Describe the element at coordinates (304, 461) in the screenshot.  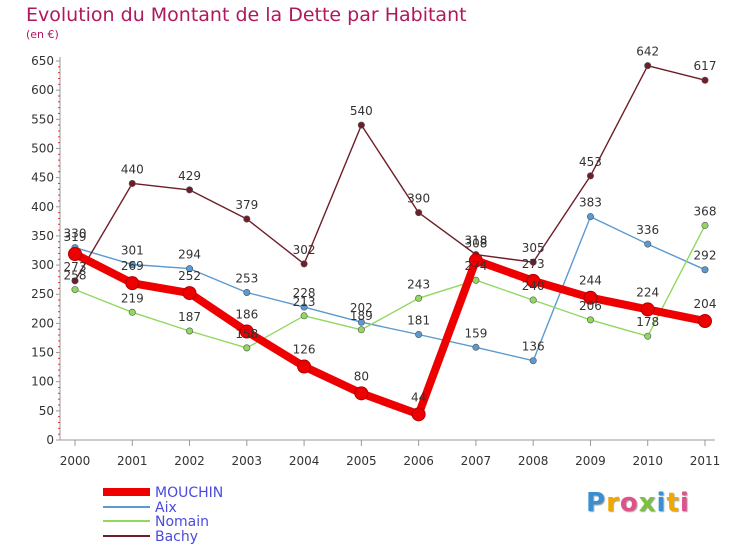
I see `x-tick-label: 2004` at that location.